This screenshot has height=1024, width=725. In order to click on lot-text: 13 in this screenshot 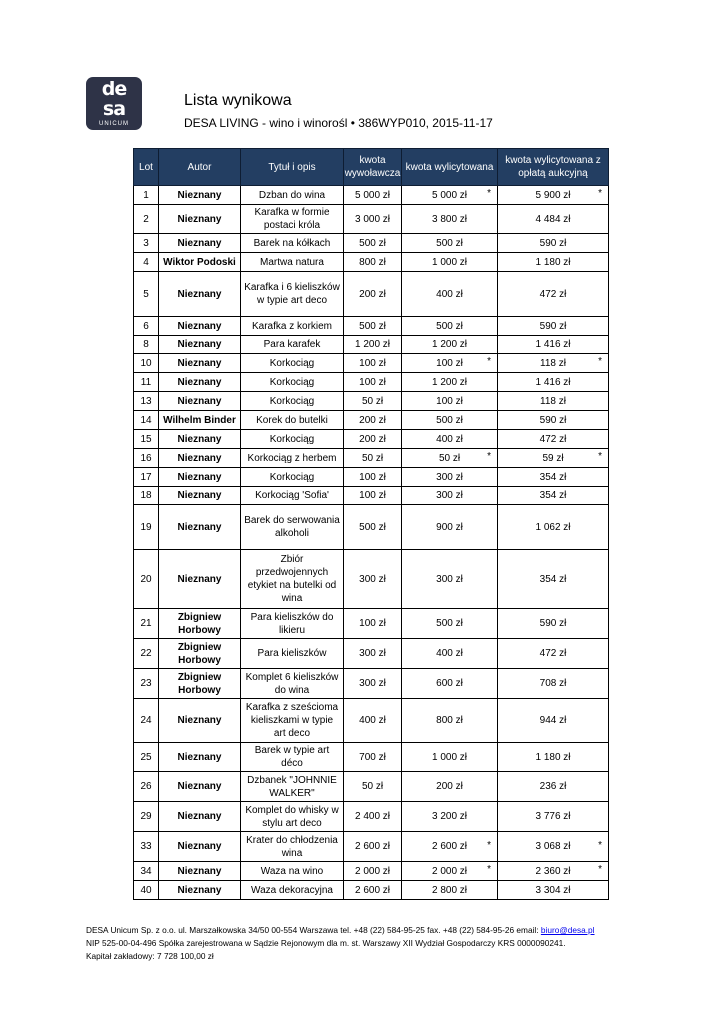, I will do `click(146, 401)`.